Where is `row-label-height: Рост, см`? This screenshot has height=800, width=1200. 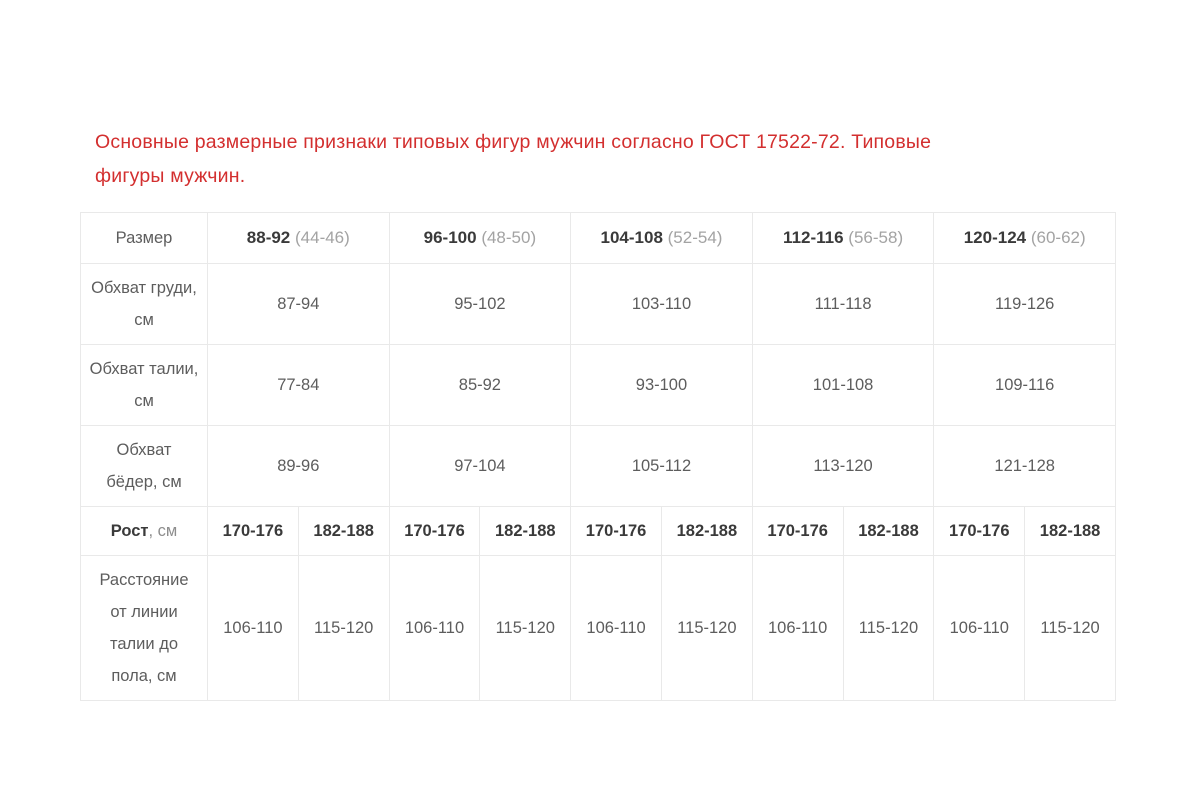 row-label-height: Рост, см is located at coordinates (144, 531).